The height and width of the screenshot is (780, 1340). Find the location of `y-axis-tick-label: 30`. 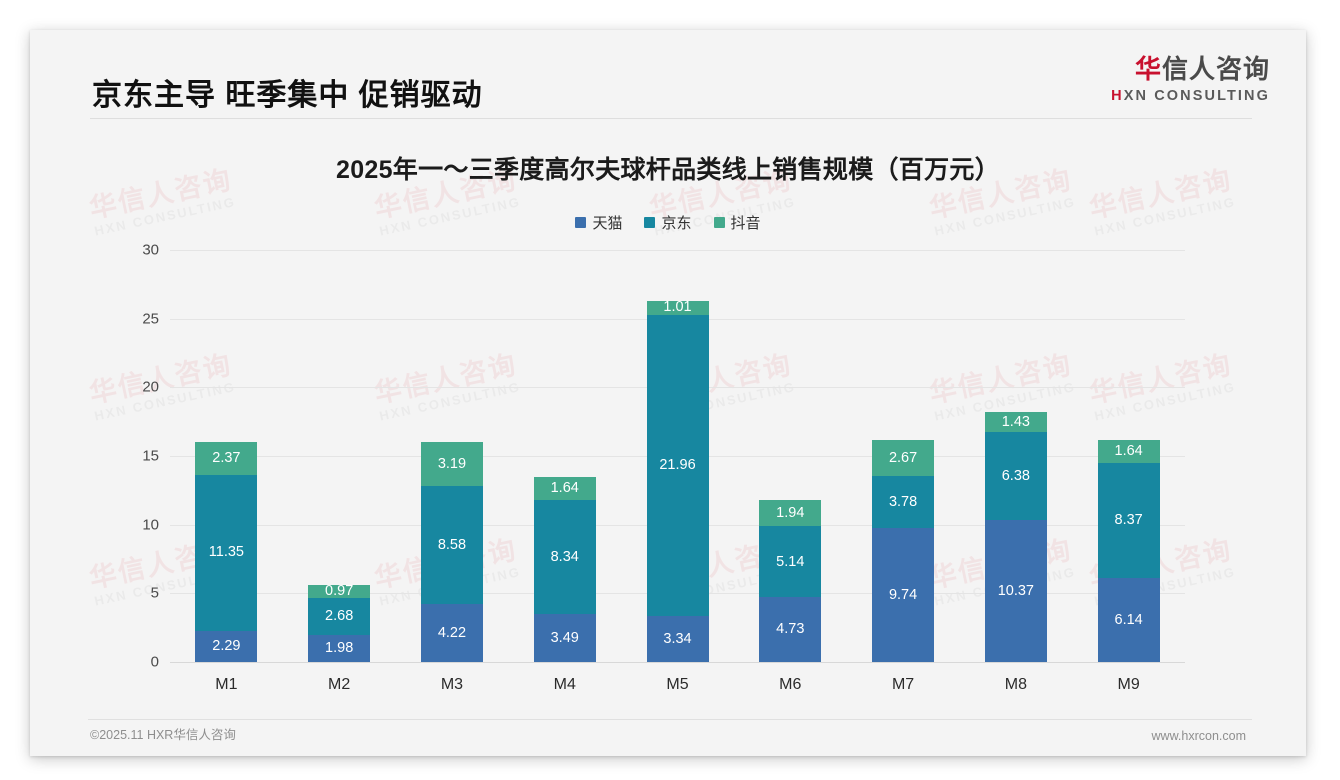

y-axis-tick-label: 30 is located at coordinates (150, 250).